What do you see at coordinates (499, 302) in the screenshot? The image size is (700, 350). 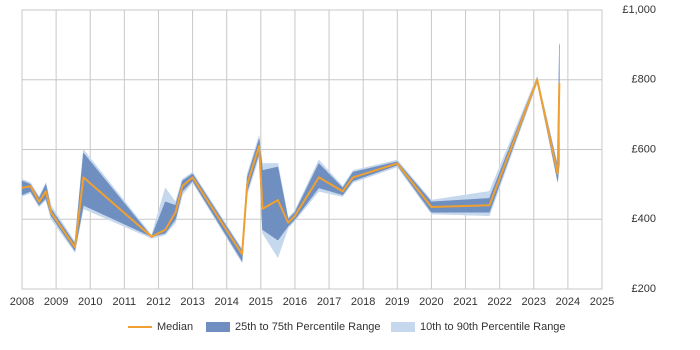 I see `x-tick-label: 2022` at bounding box center [499, 302].